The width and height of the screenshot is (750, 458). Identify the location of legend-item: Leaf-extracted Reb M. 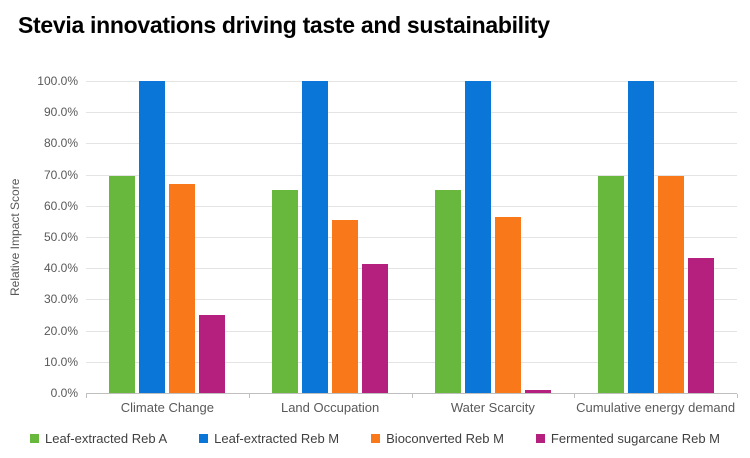
(269, 438).